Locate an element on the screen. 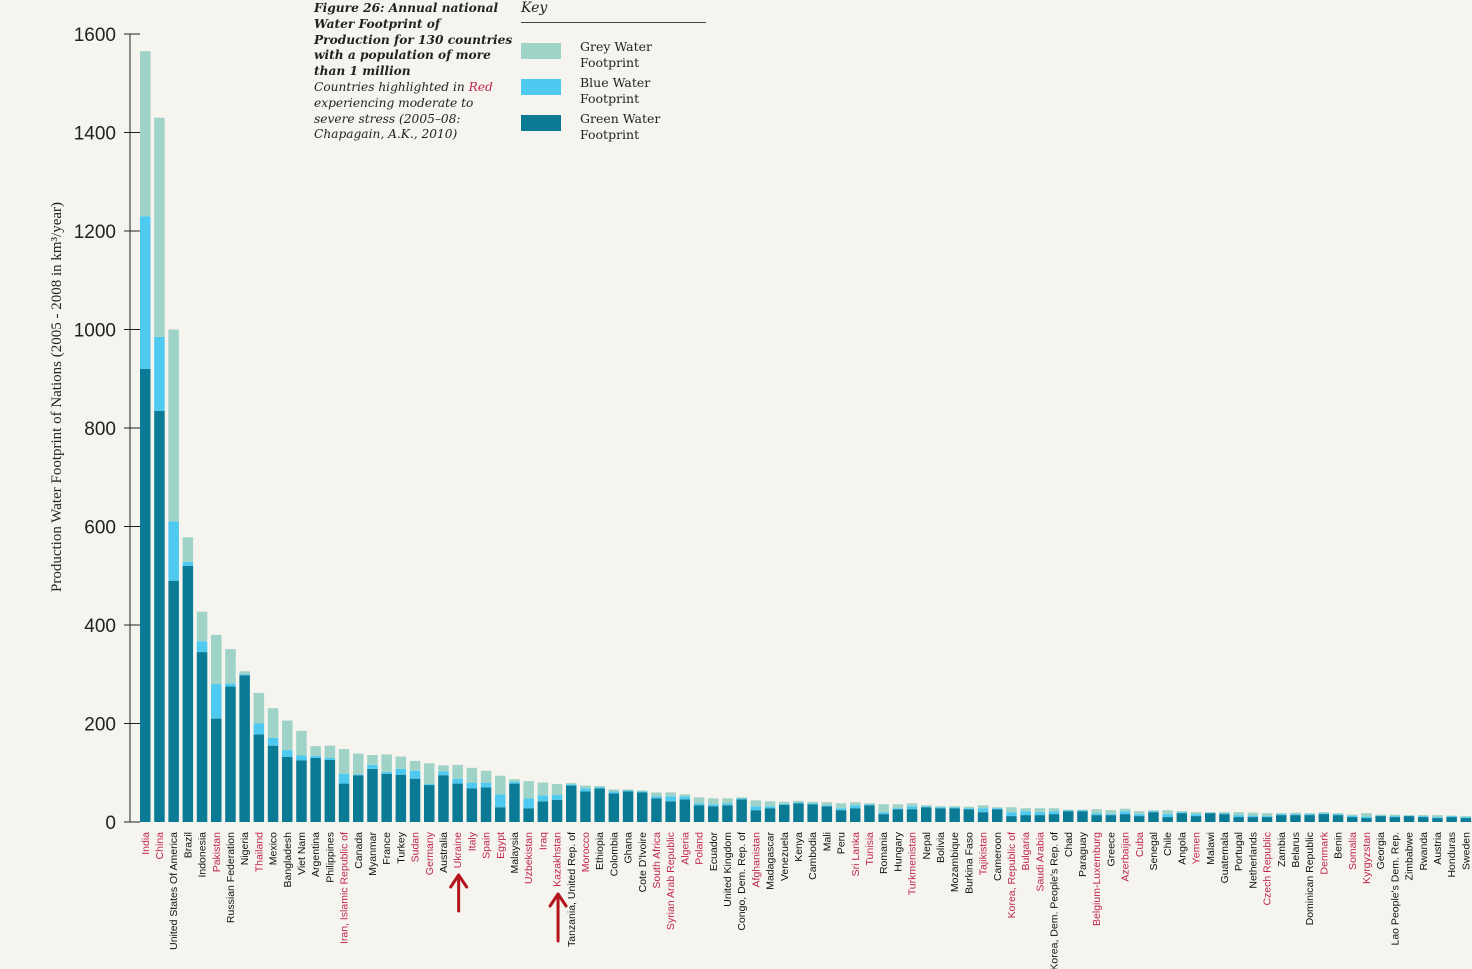 The image size is (1472, 969). x-tick-label: Congo, Dem. Rep. of is located at coordinates (742, 881).